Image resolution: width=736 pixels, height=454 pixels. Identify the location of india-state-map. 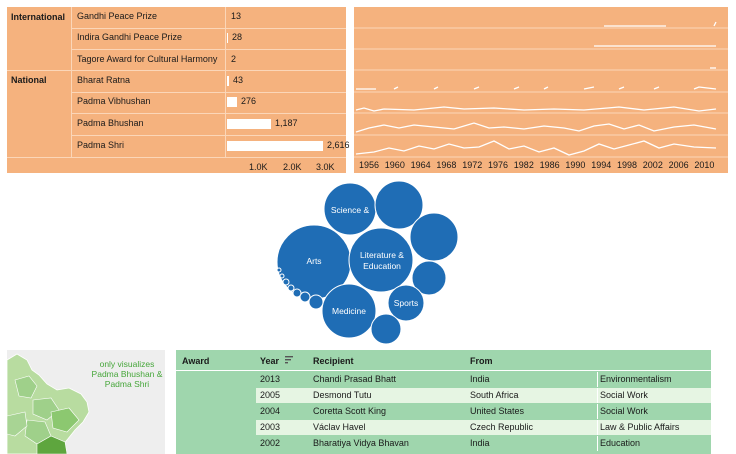
(86, 402).